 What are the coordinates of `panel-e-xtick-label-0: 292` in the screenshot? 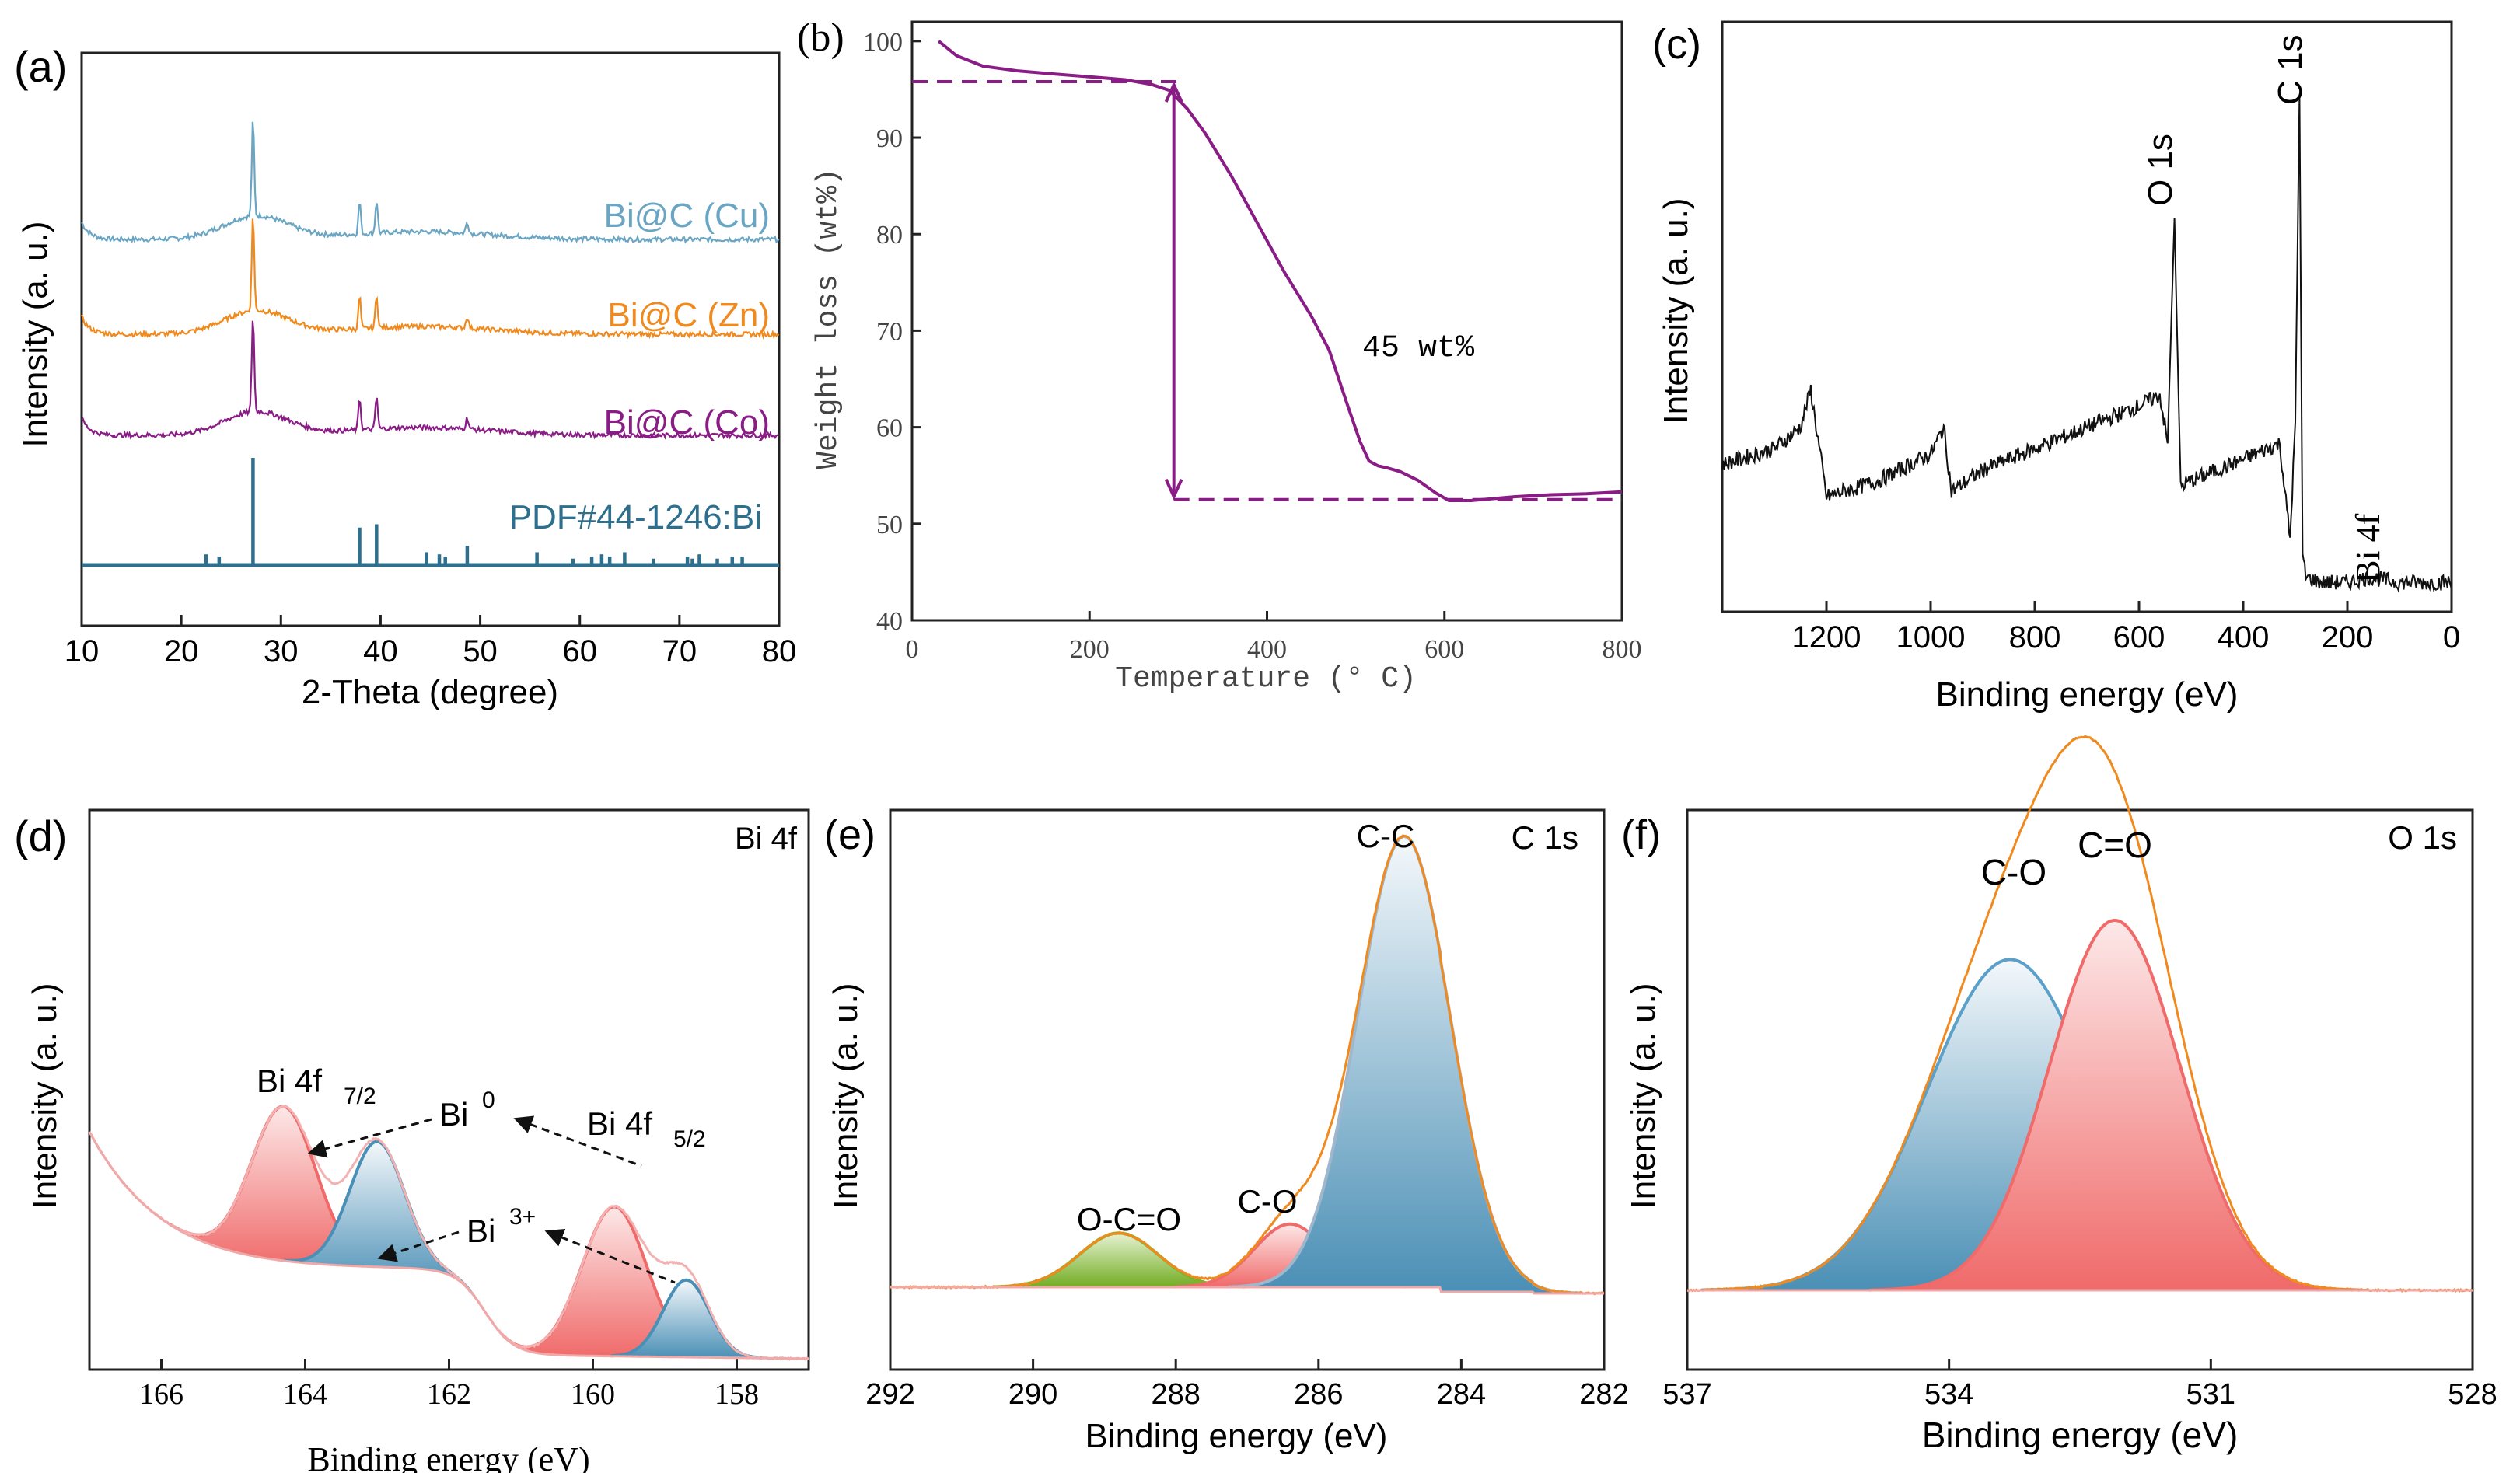 It's located at (890, 1394).